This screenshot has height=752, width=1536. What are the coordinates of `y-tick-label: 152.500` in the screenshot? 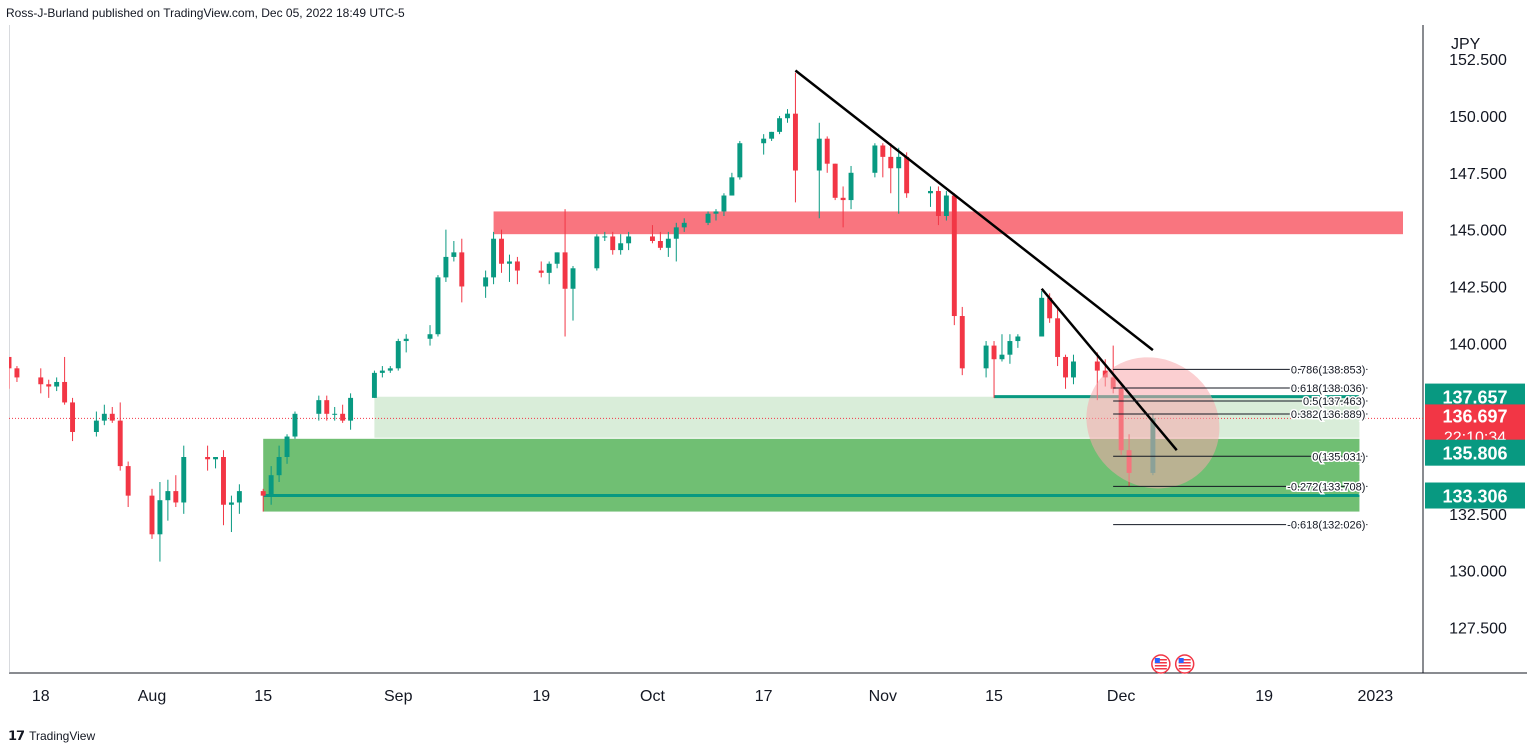 It's located at (1478, 60).